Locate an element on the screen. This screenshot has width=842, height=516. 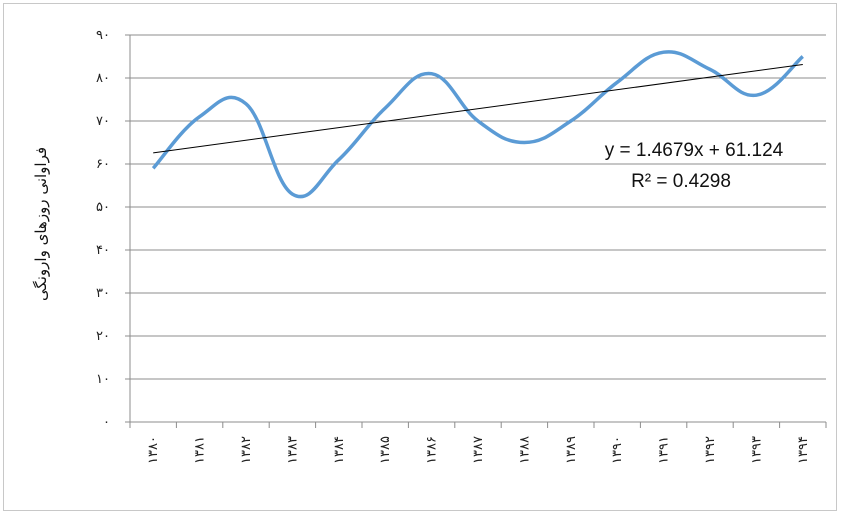
y-tick-label: ۱۰ is located at coordinates (103, 379).